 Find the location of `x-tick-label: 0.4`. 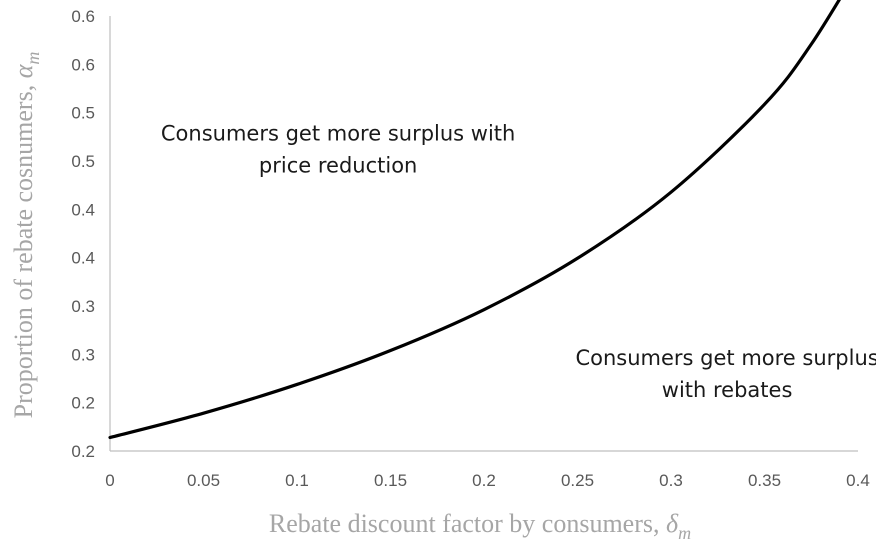

x-tick-label: 0.4 is located at coordinates (858, 480).